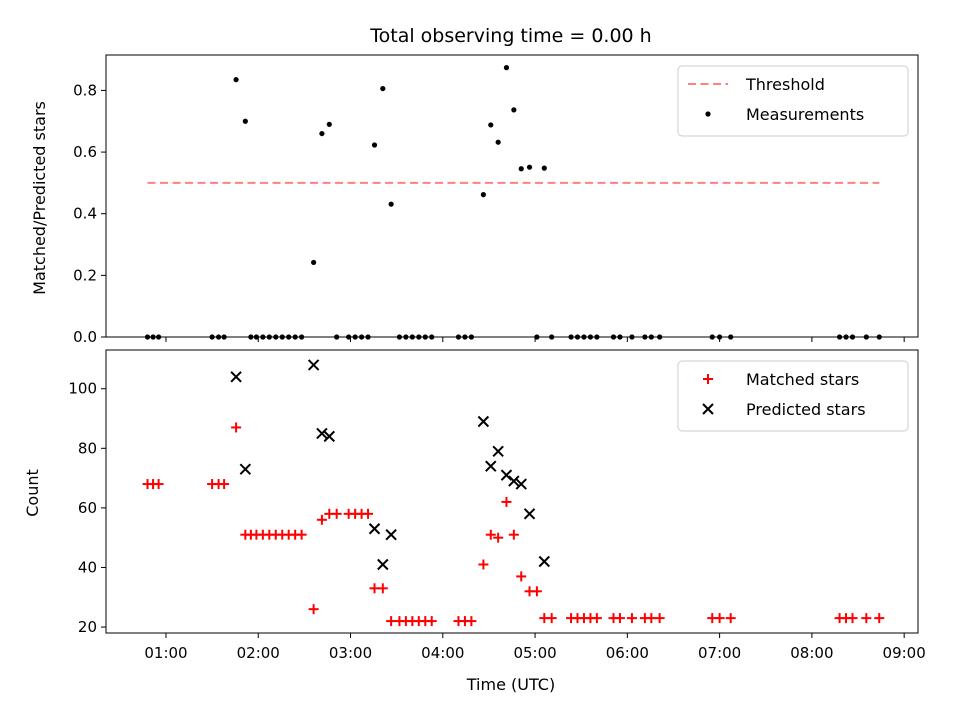  Describe the element at coordinates (806, 409) in the screenshot. I see `legend-label: Predicted stars` at that location.